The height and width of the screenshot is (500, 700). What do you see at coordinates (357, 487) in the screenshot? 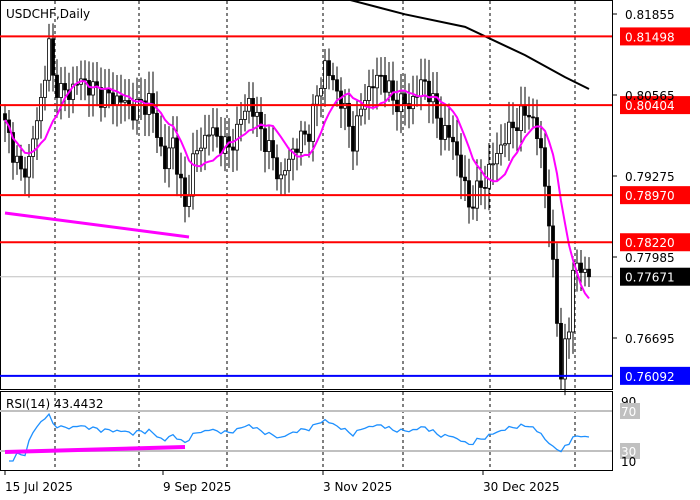
I see `x-tick-label: 3 Nov 2025` at bounding box center [357, 487].